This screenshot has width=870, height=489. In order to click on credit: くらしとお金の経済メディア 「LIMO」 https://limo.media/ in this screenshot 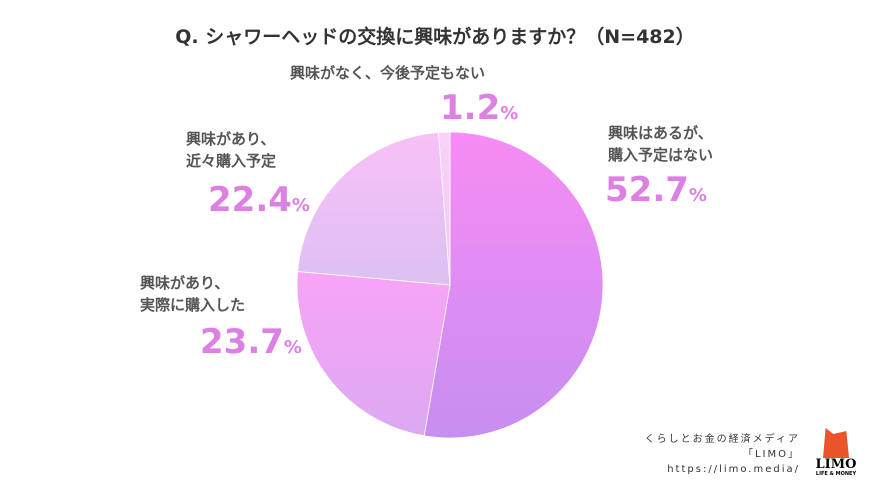, I will do `click(722, 454)`.